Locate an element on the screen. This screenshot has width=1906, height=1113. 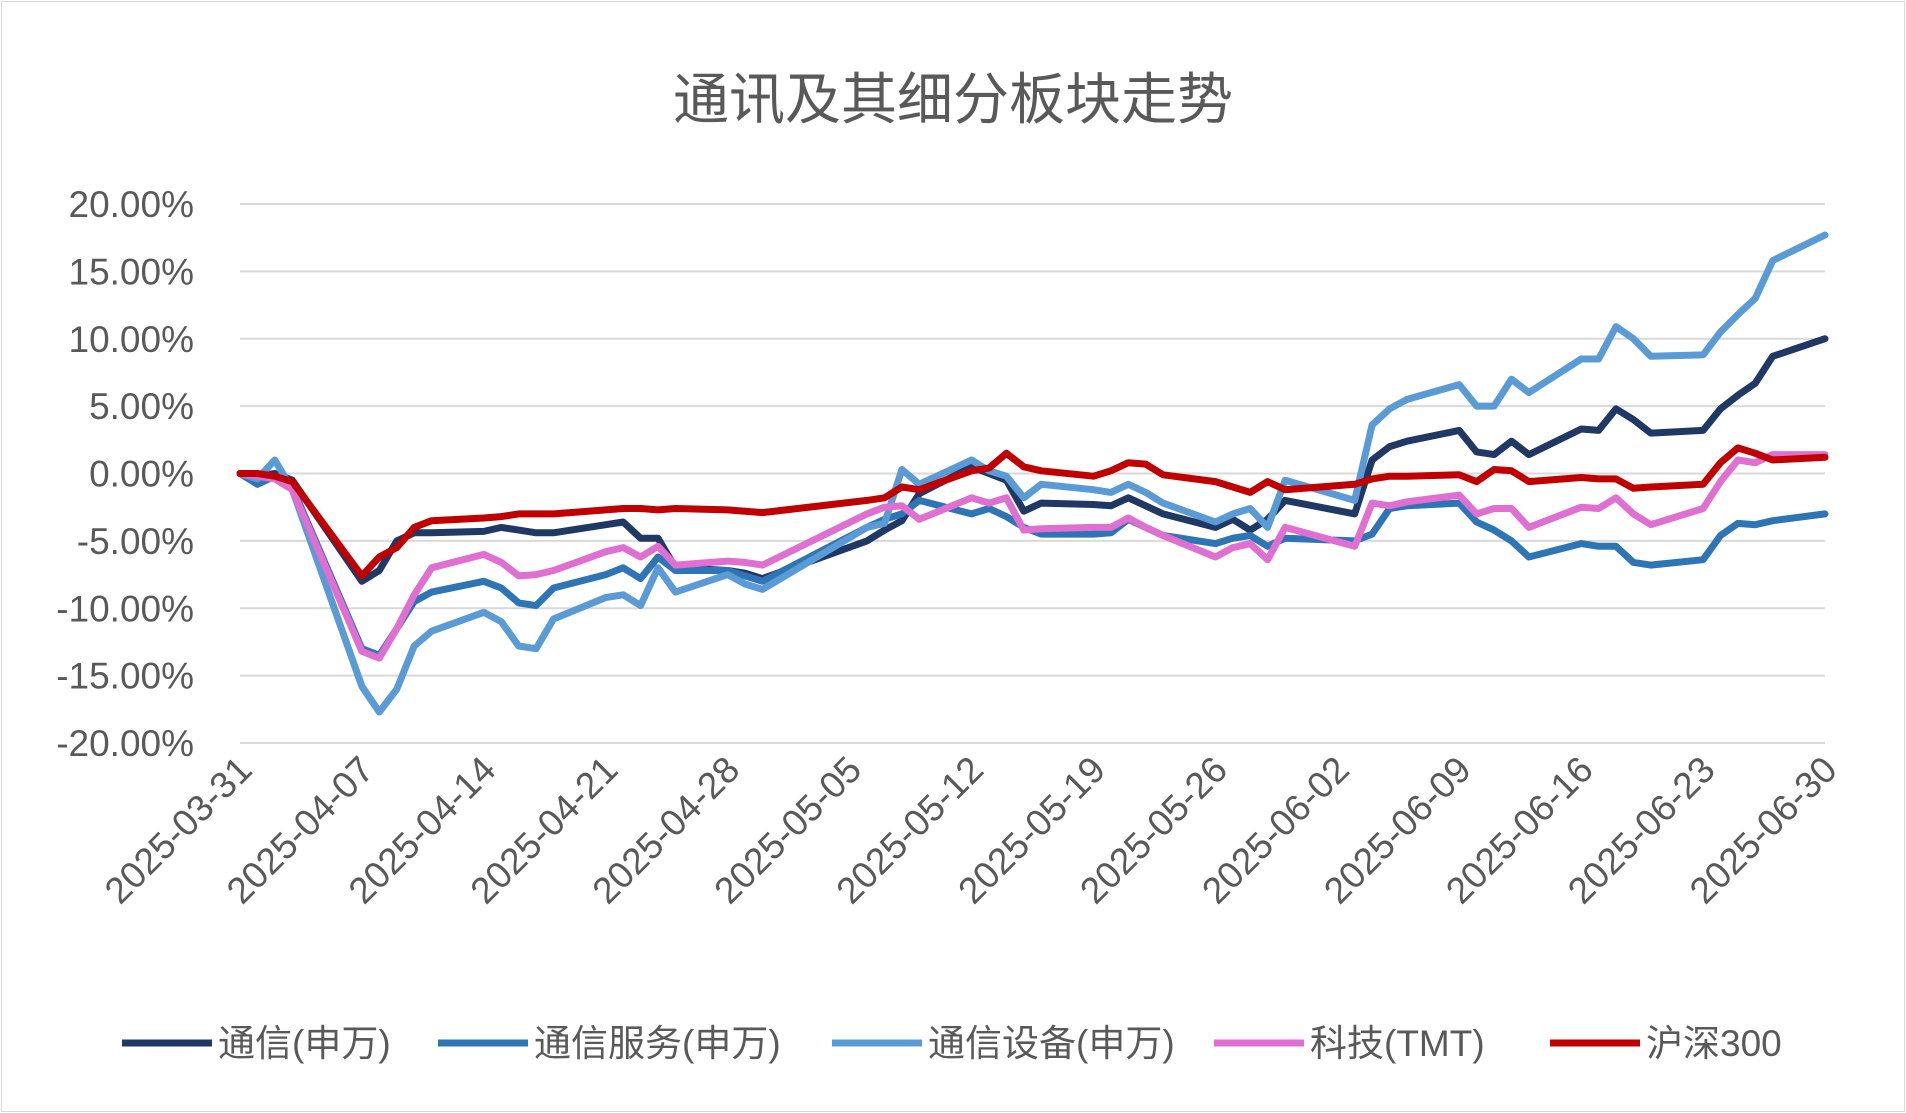
legend-label: 通信设备(申万) is located at coordinates (1051, 1043).